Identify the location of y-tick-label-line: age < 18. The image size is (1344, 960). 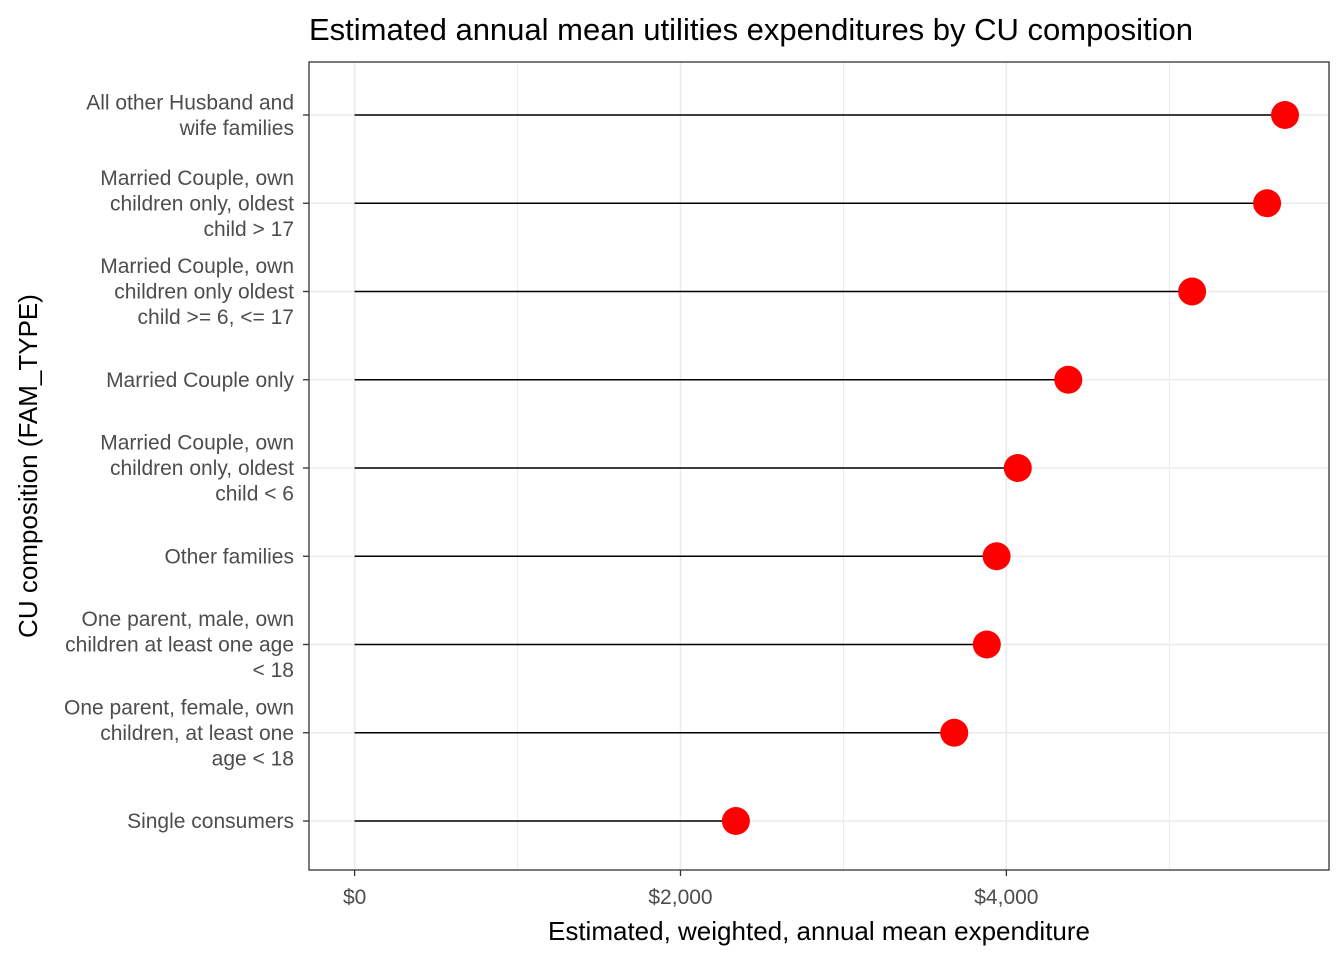
(253, 758).